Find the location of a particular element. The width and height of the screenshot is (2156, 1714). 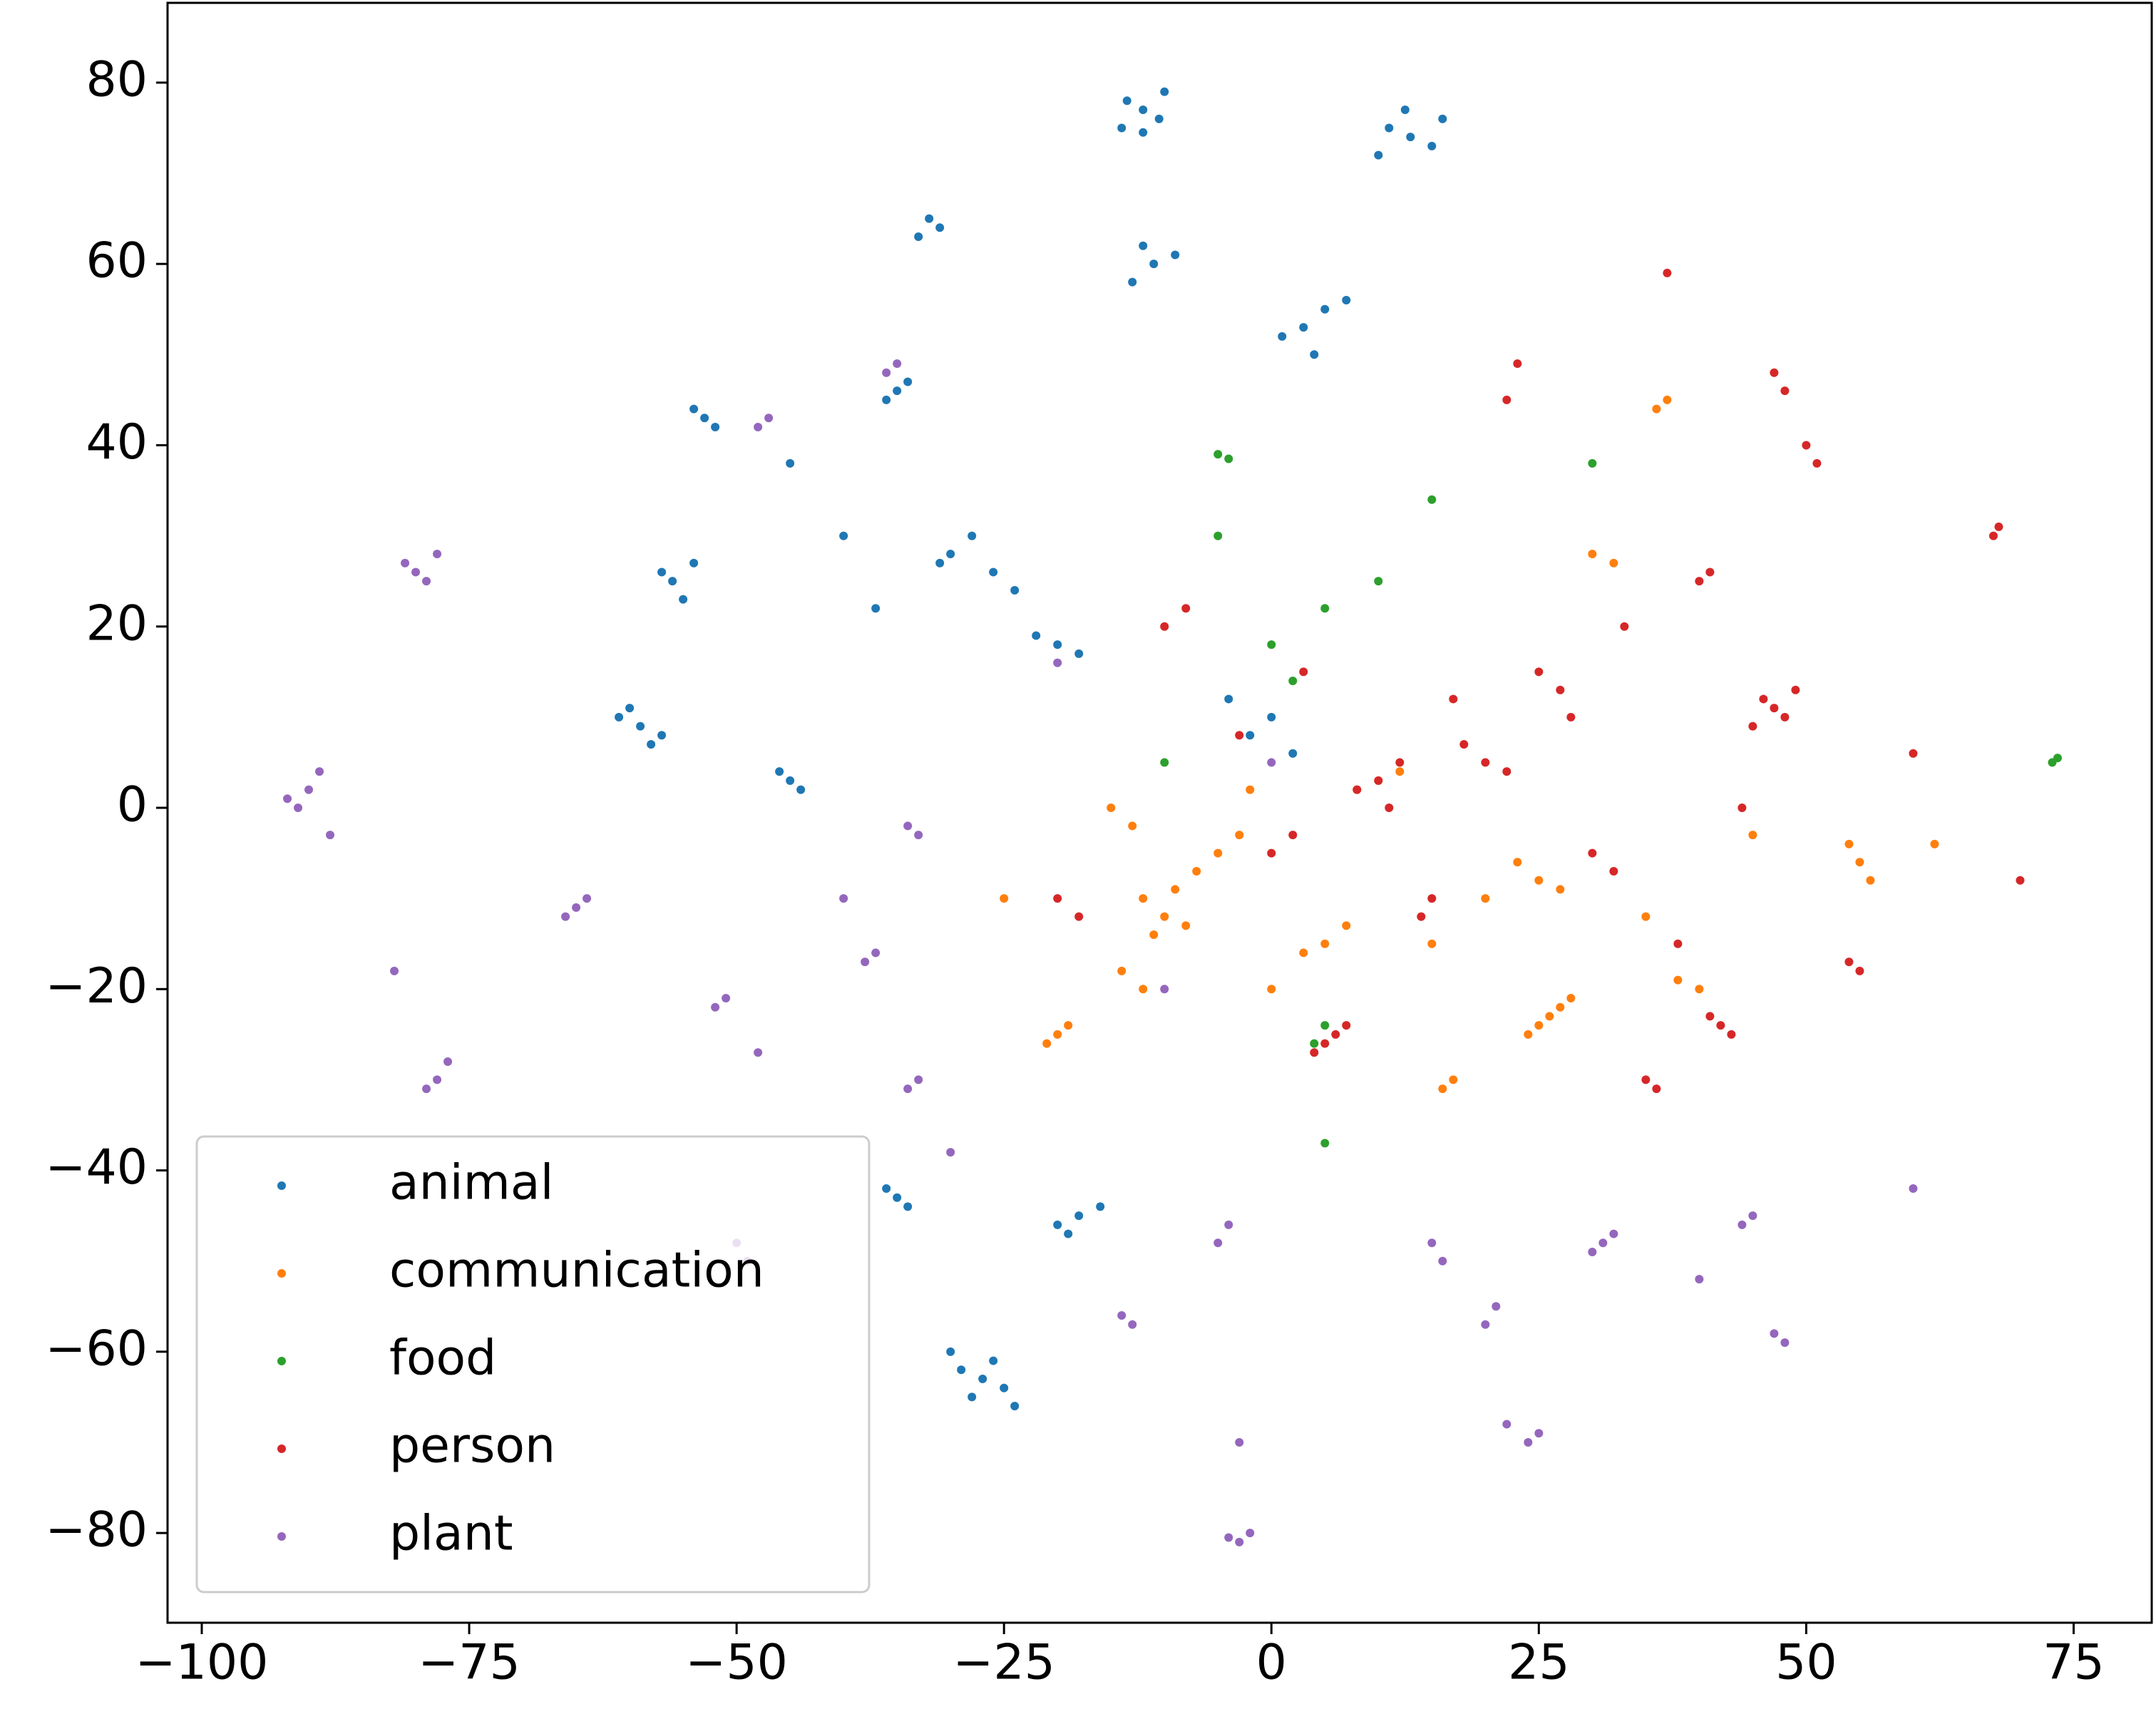

legend-box is located at coordinates (533, 1364).